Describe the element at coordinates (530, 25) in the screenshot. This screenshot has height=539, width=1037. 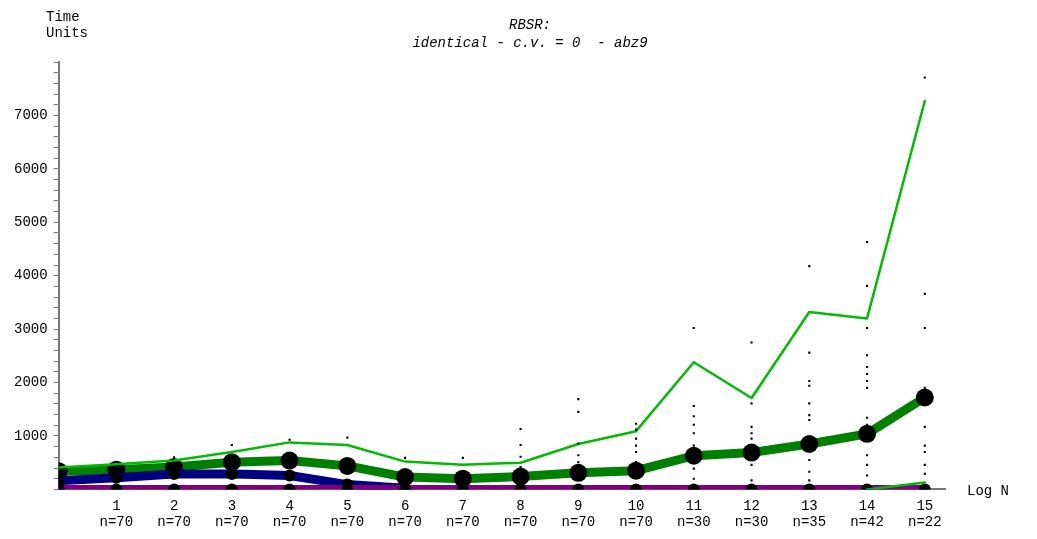
I see `chart-title: RBSR:` at that location.